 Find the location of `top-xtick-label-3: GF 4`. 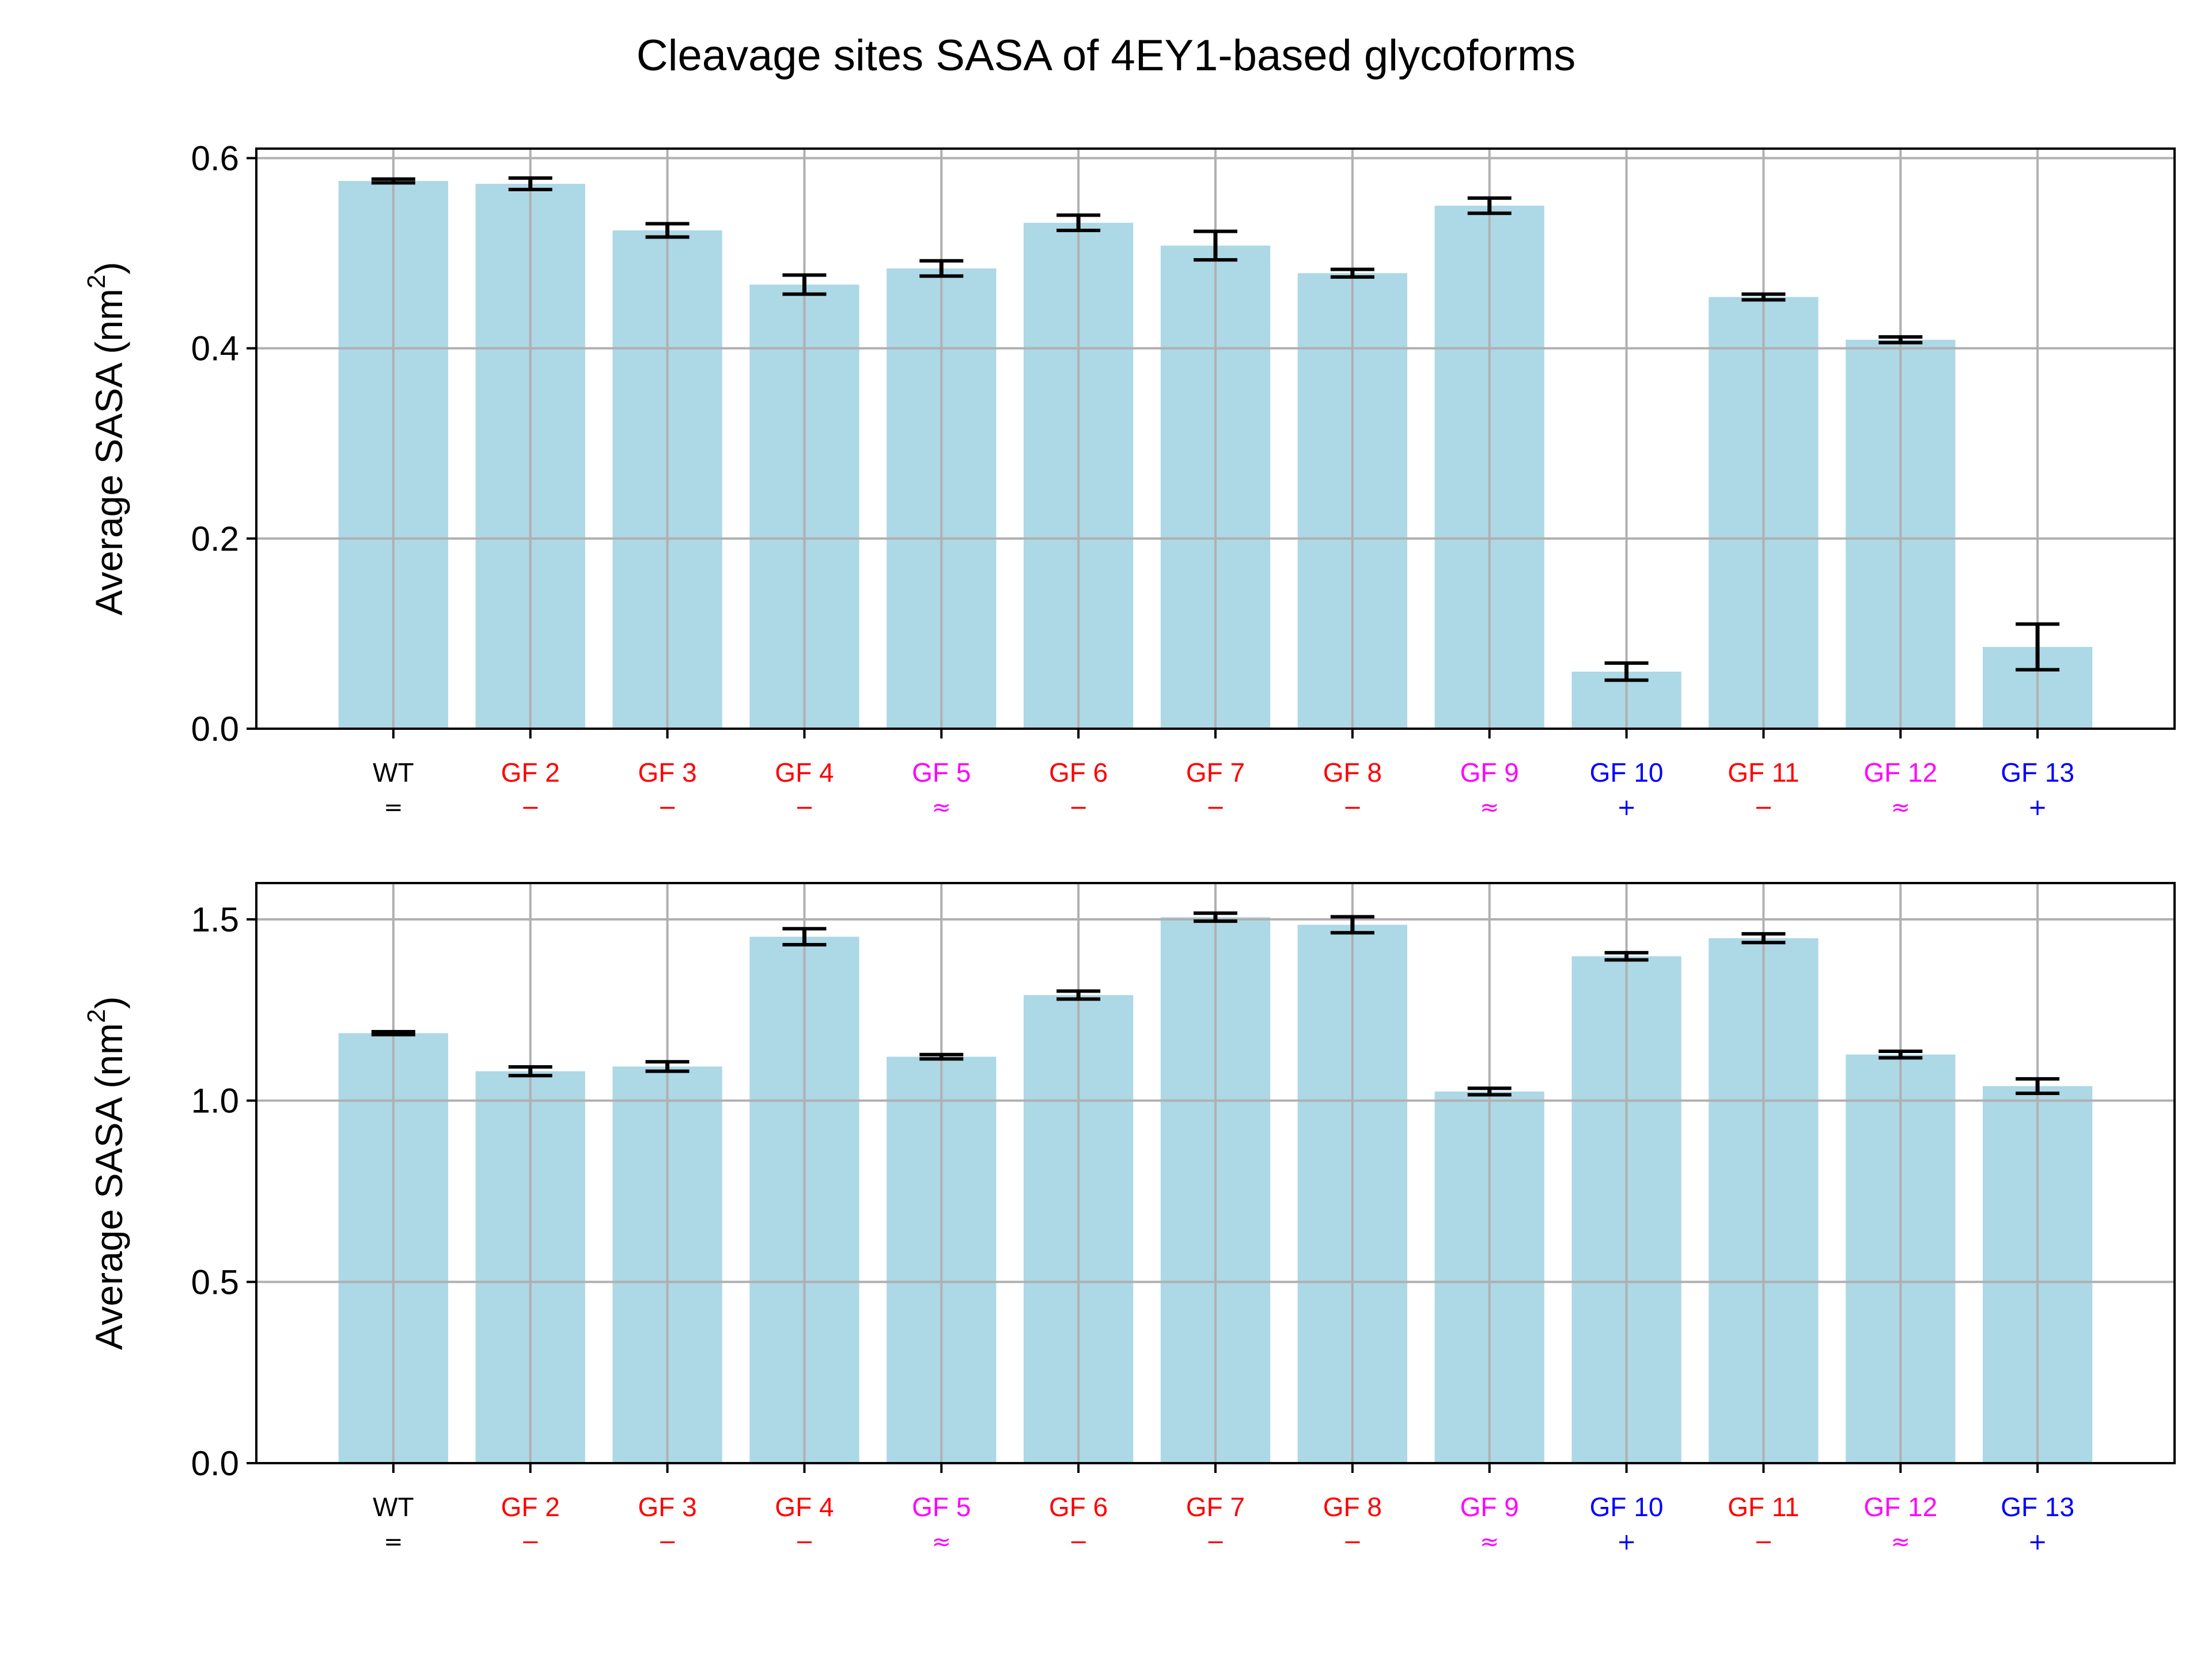

top-xtick-label-3: GF 4 is located at coordinates (804, 772).